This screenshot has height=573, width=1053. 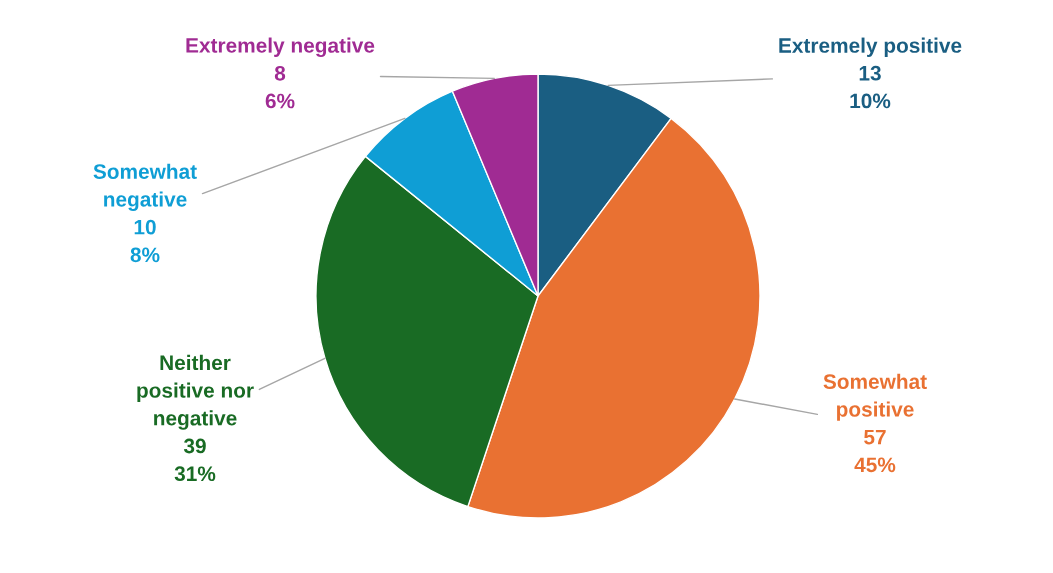 I want to click on slice-label: Somewhat positive, so click(x=875, y=397).